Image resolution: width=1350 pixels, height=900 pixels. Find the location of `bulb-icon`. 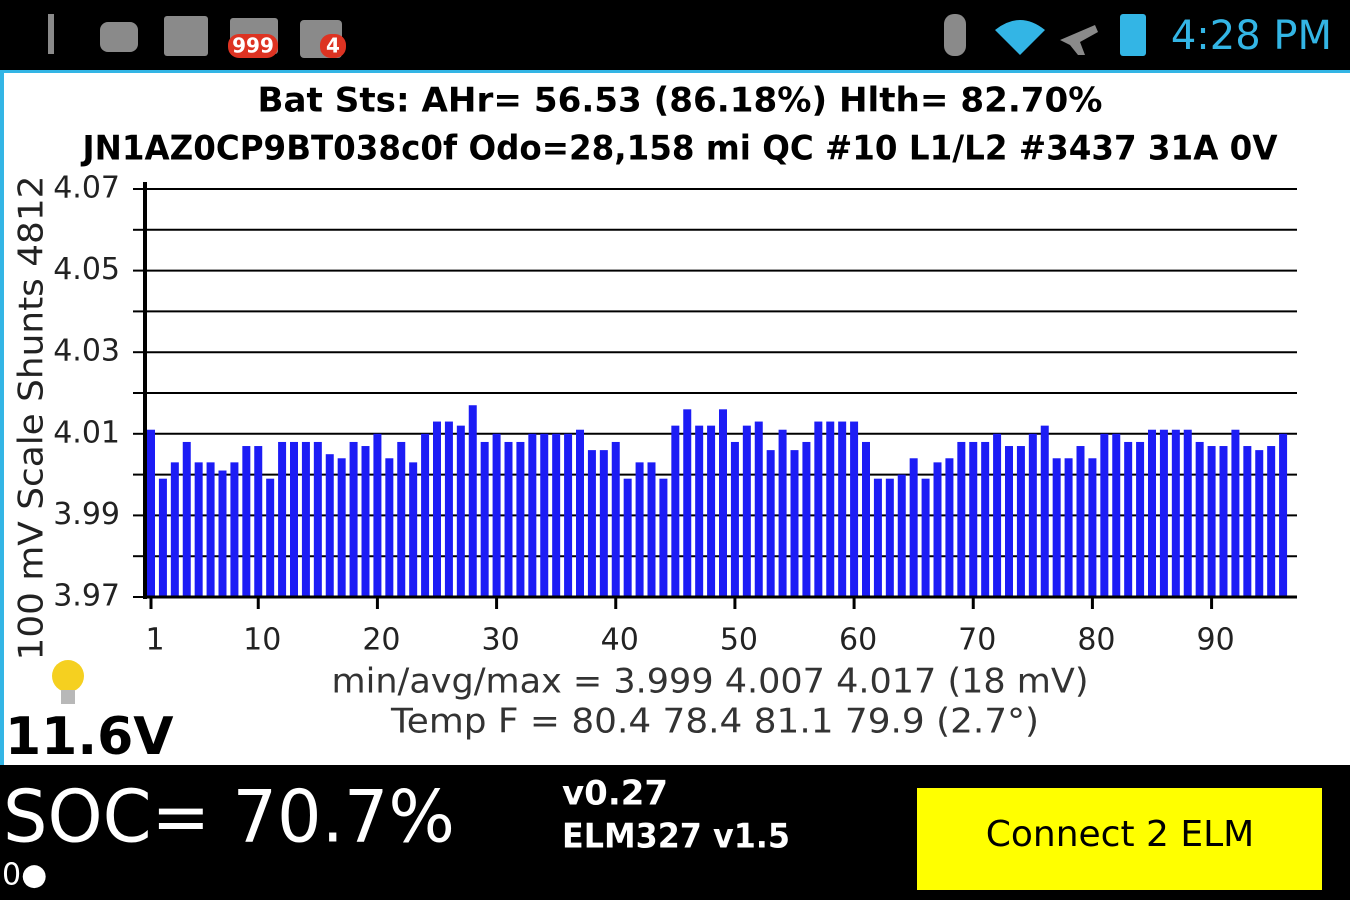

bulb-icon is located at coordinates (68, 682).